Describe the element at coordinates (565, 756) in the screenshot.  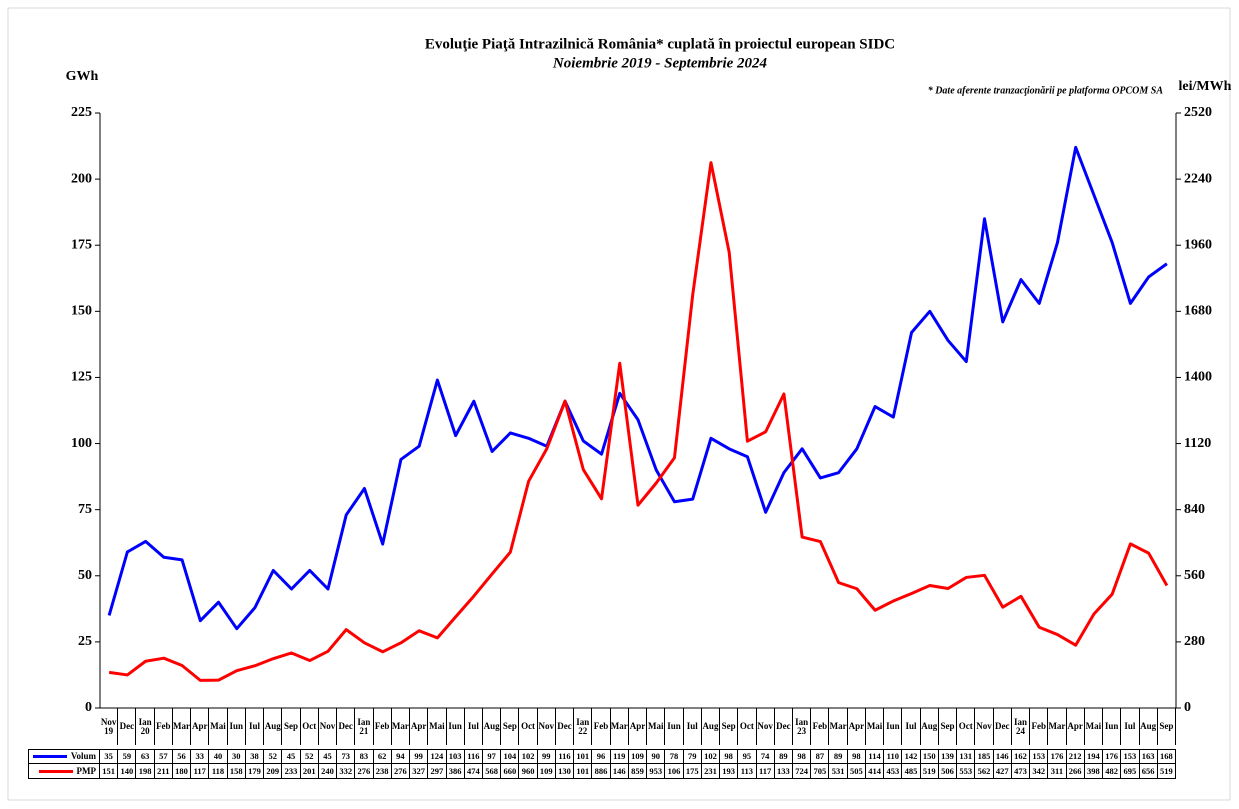
I see `table-value: 116` at that location.